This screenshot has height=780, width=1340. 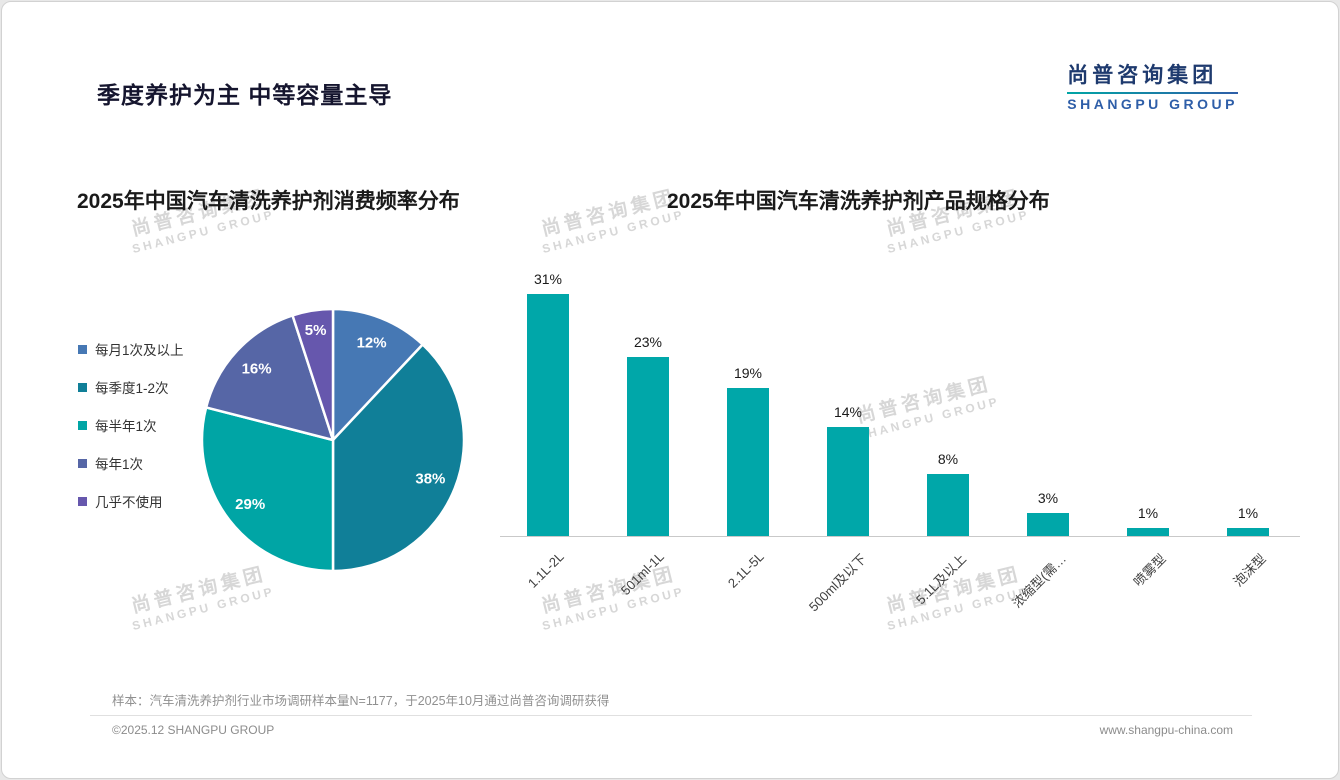 What do you see at coordinates (430, 479) in the screenshot?
I see `pie-value-label: 38%` at bounding box center [430, 479].